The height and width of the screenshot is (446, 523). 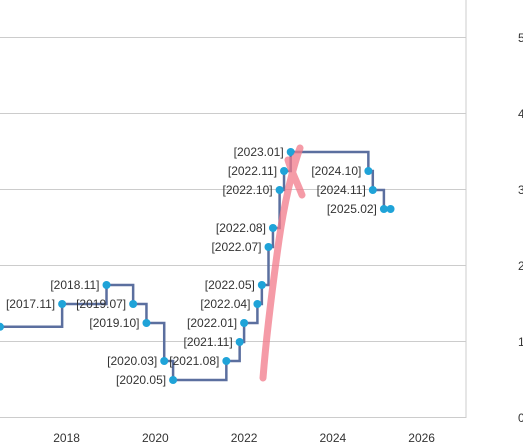 I want to click on point-label: [2025.02], so click(x=352, y=209).